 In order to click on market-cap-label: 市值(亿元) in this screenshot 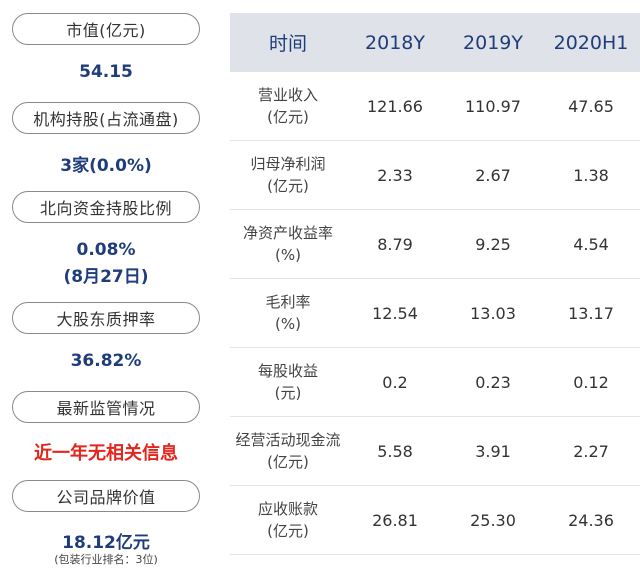, I will do `click(106, 29)`.